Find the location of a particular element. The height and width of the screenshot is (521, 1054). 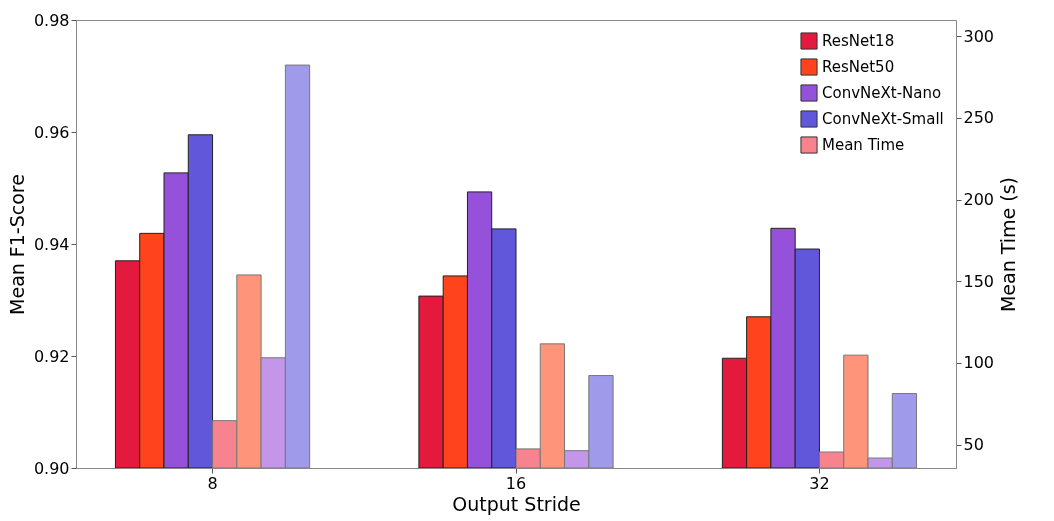

y-tick-label: 0.90 is located at coordinates (51, 468).